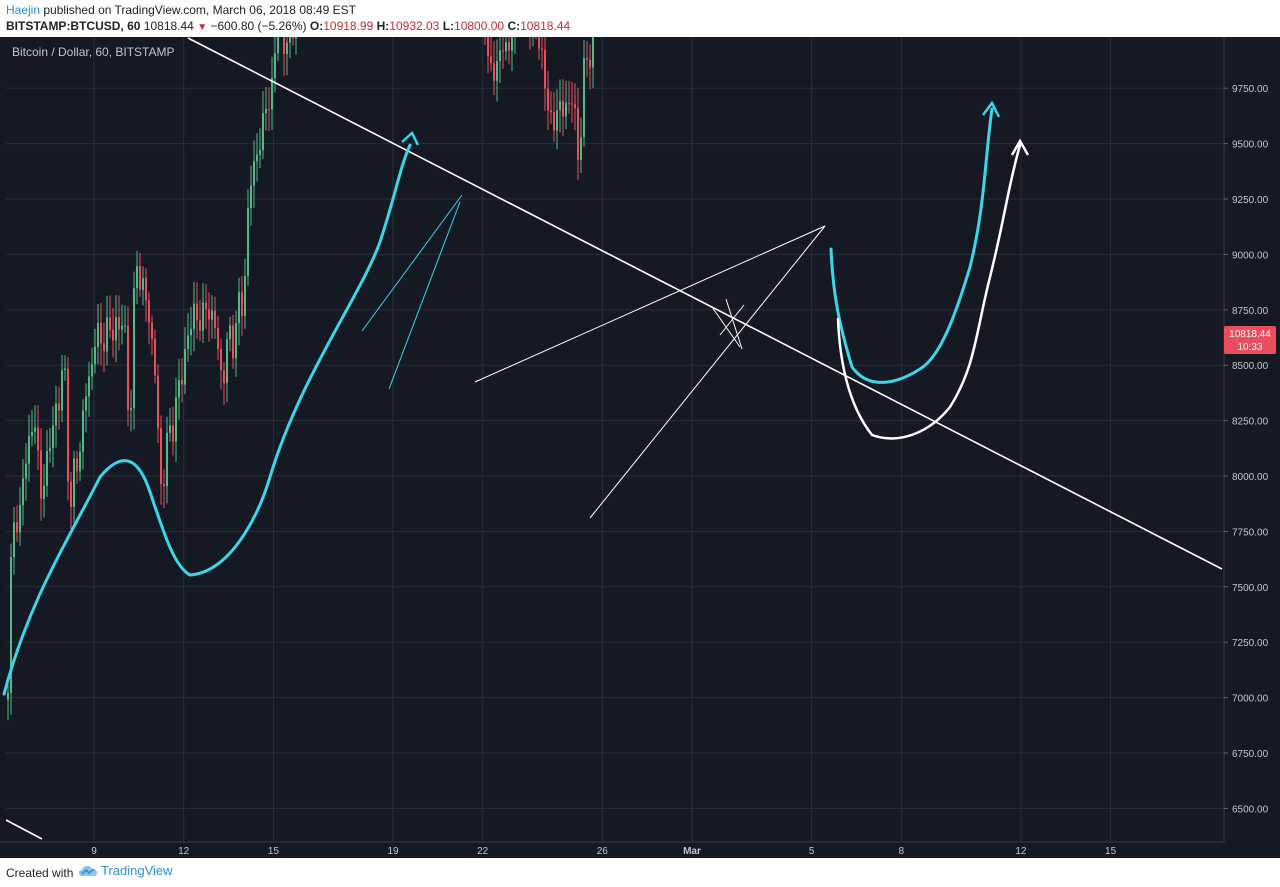  What do you see at coordinates (202, 27) in the screenshot?
I see `down-arrow-icon: ▼` at bounding box center [202, 27].